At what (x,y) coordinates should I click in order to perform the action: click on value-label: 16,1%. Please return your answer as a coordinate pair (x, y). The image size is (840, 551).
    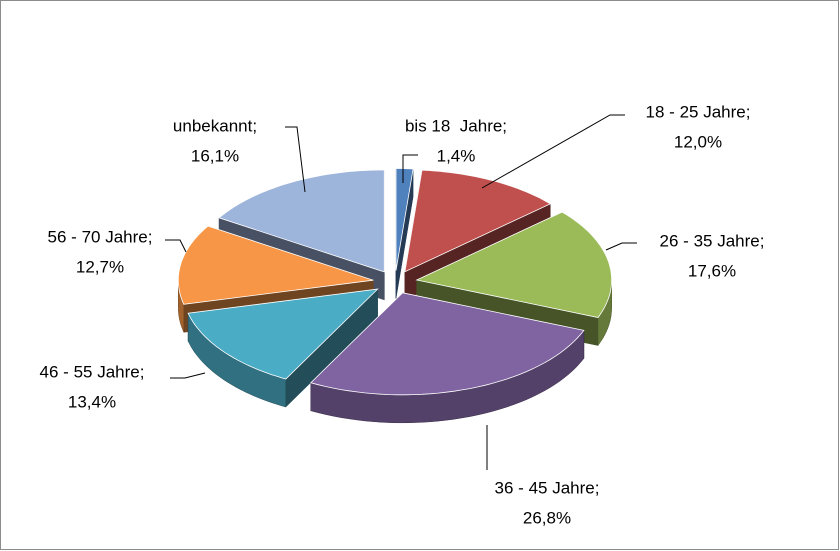
    Looking at the image, I should click on (215, 155).